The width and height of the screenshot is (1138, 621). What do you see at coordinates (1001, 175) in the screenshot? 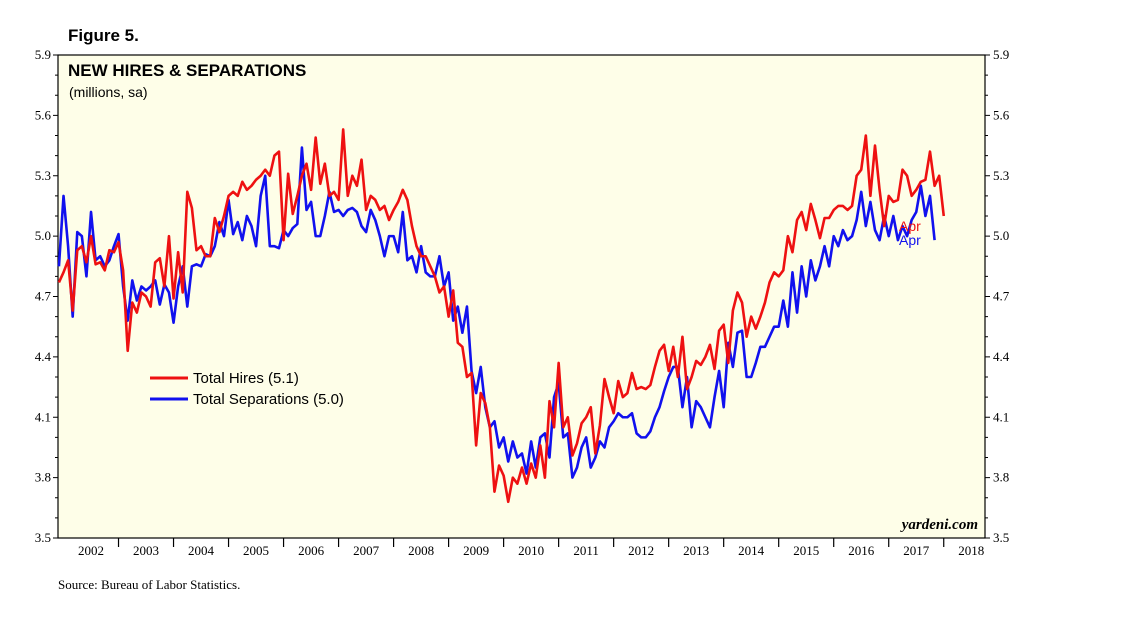
I see `y-tick-label-right: 5.3` at bounding box center [1001, 175].